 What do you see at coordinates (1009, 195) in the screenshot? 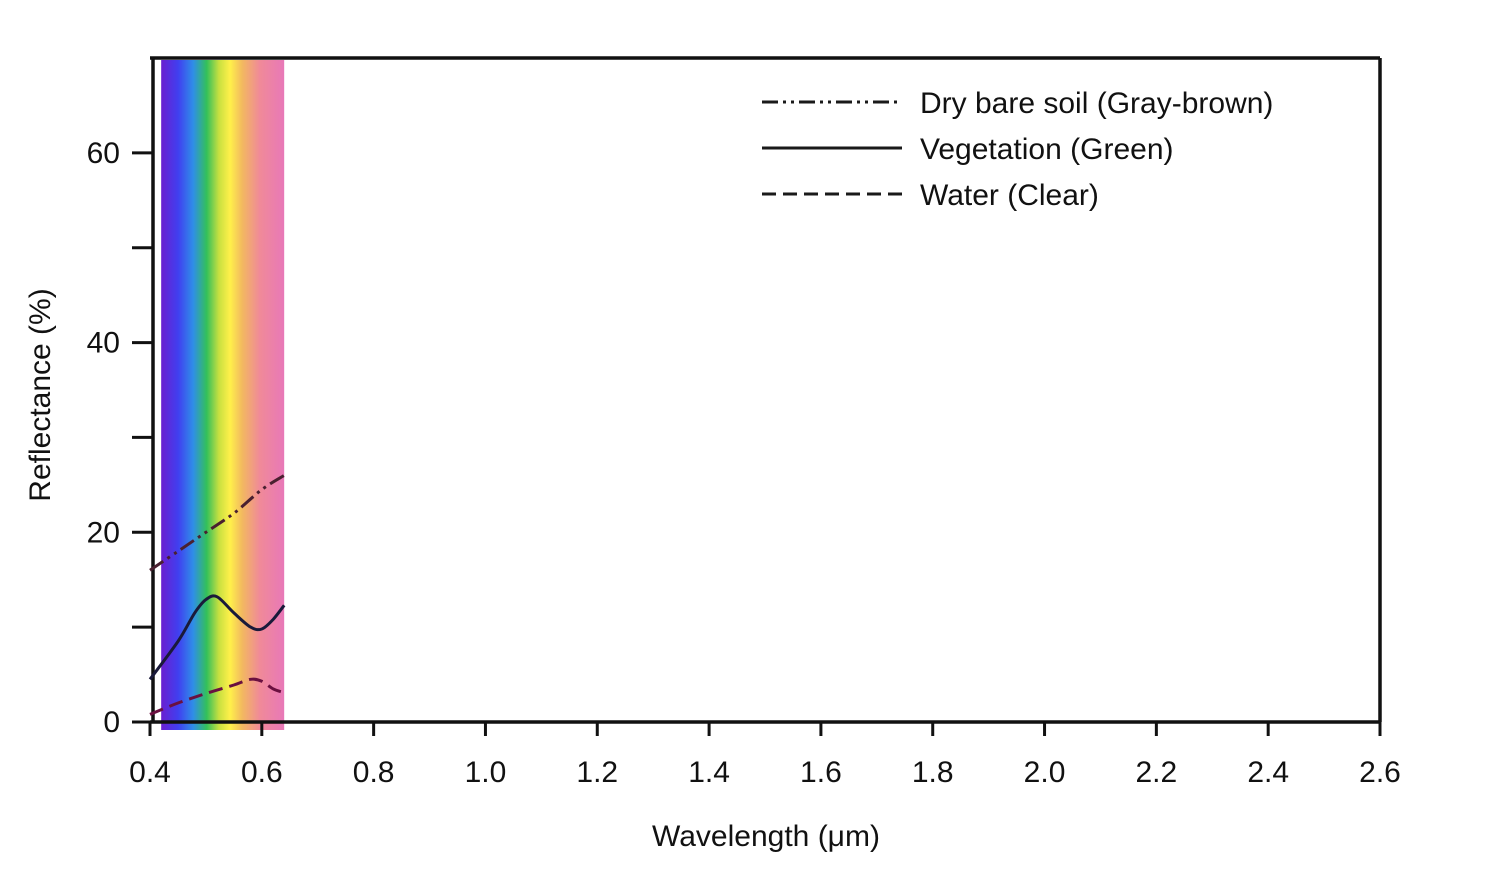
I see `legend-label: Water (Clear)` at bounding box center [1009, 195].